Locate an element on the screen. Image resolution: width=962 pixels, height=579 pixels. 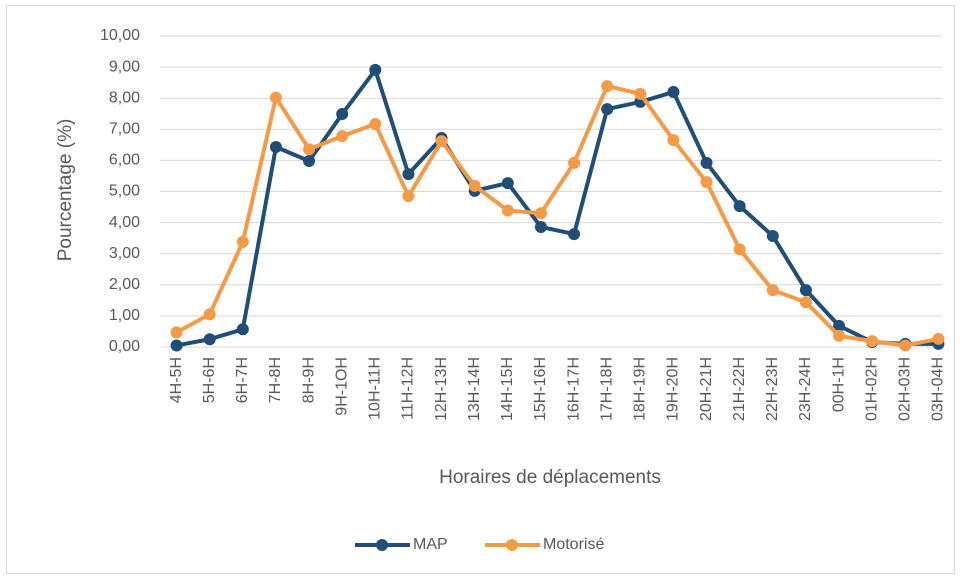
y-tick-label: 3,00 is located at coordinates (124, 253).